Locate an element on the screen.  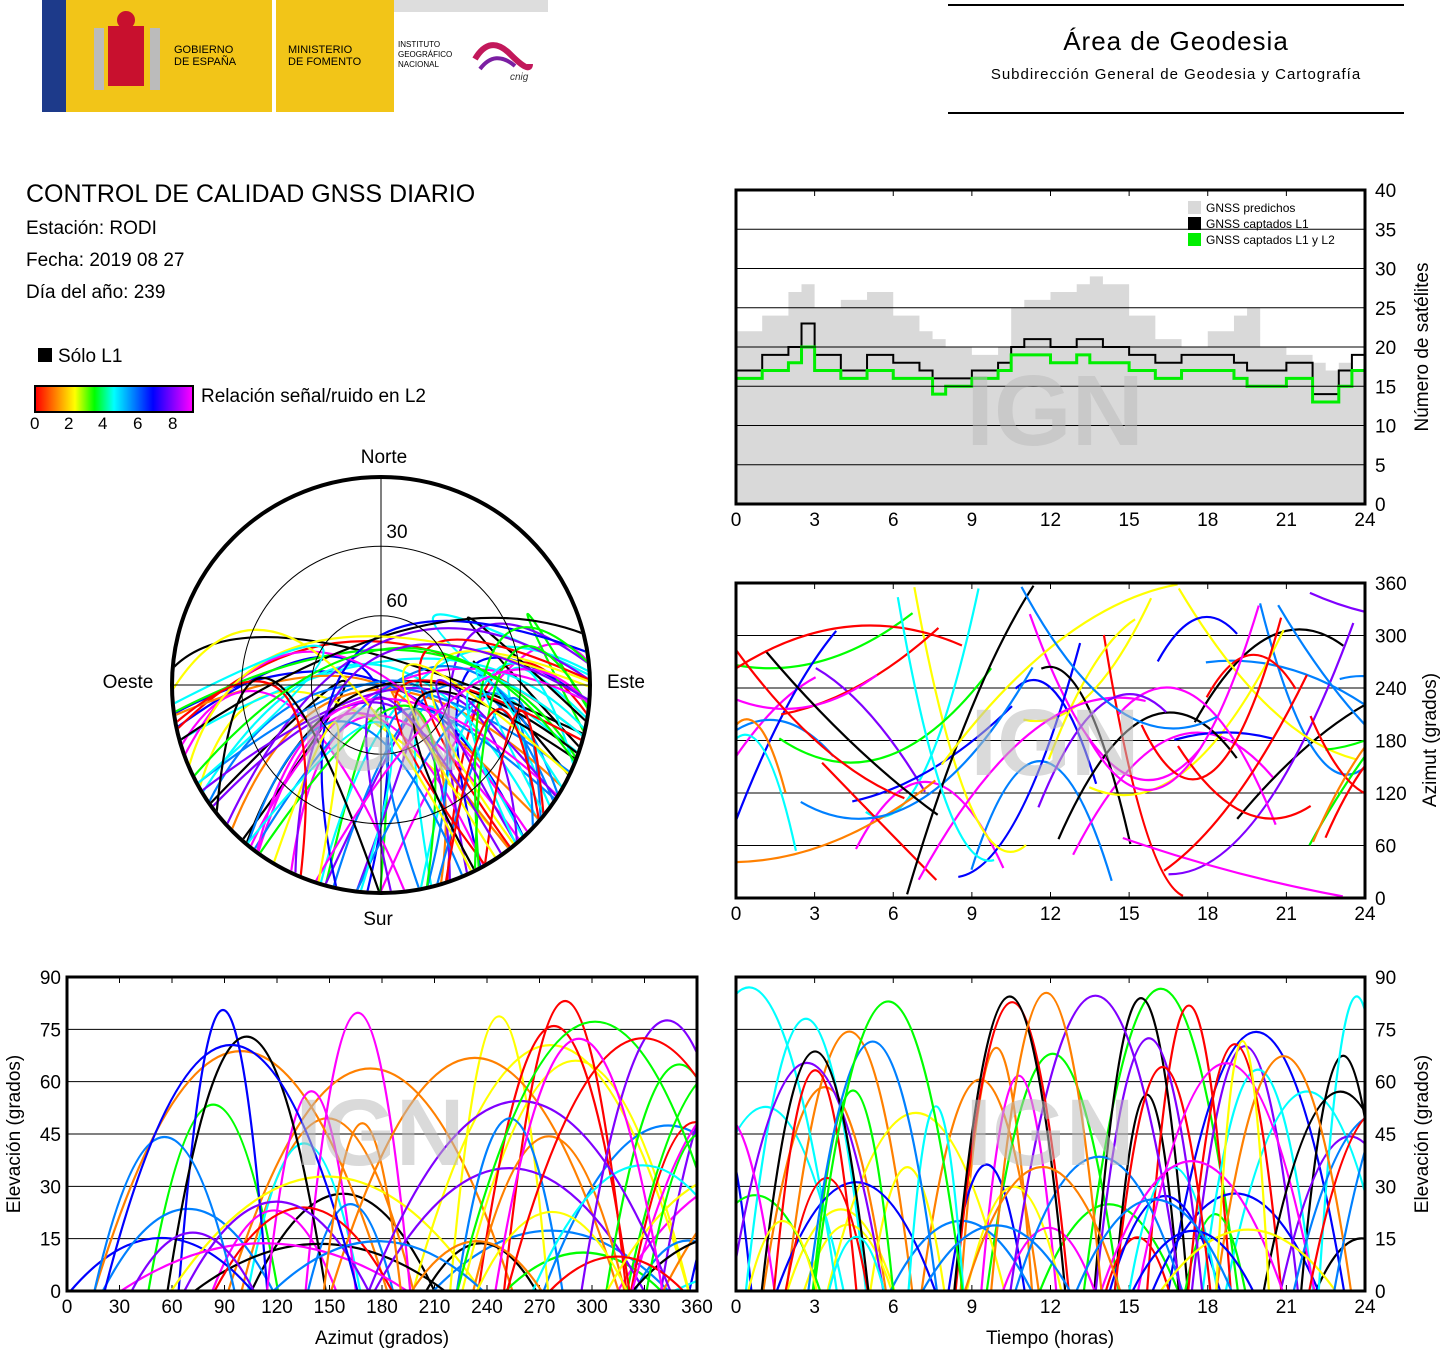
x-axis-title: Tiempo (horas) is located at coordinates (1050, 1338).